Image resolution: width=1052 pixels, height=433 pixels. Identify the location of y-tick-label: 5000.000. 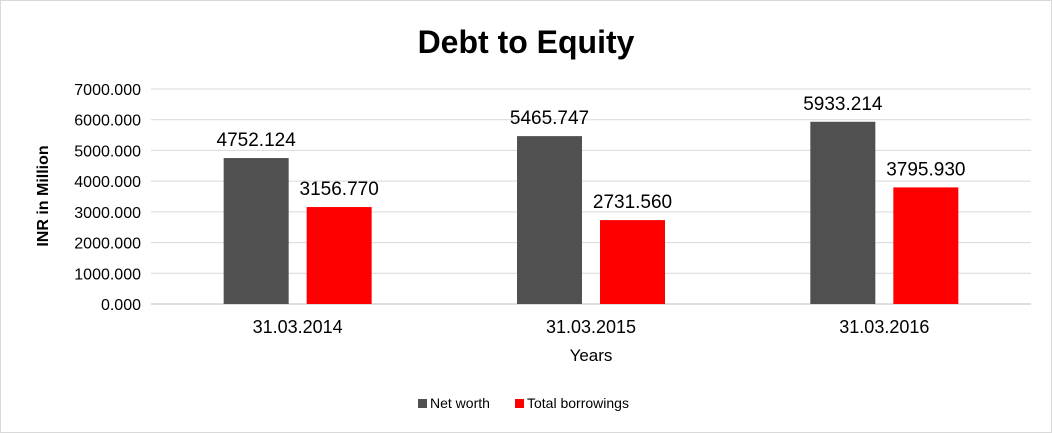
(107, 151).